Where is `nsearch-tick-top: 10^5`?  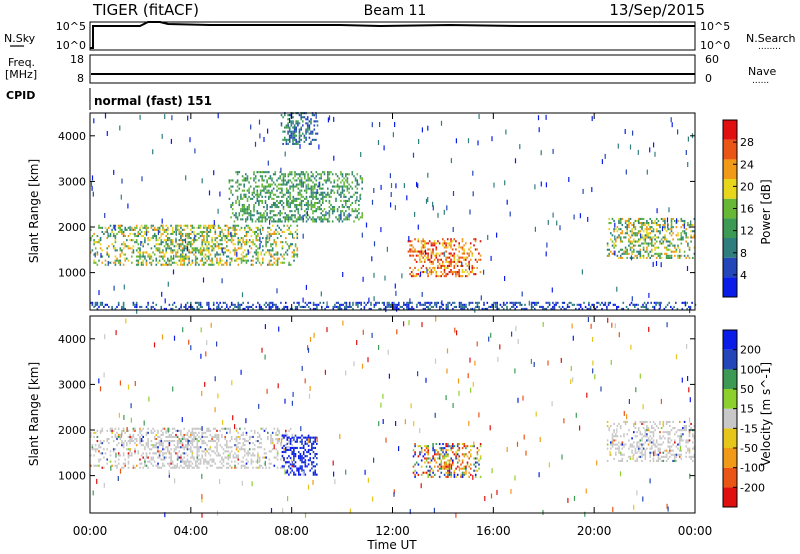
nsearch-tick-top: 10^5 is located at coordinates (715, 26).